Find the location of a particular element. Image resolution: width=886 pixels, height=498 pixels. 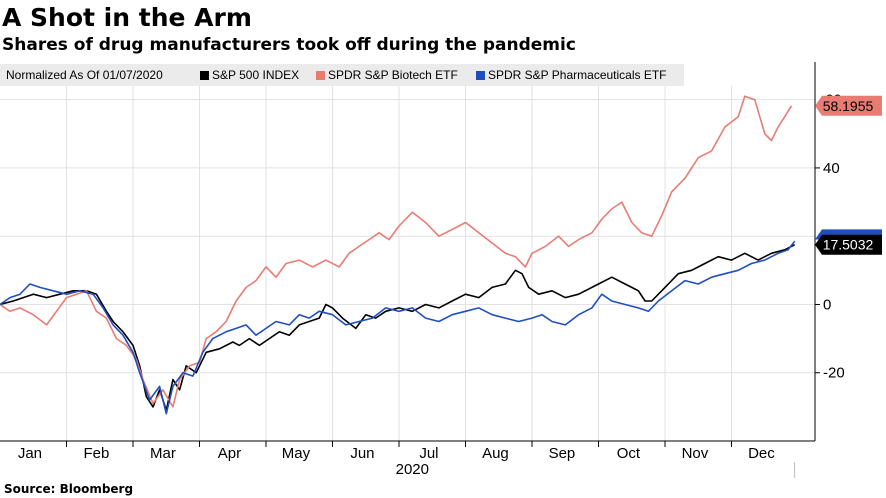

x-tick-label-jan: Jan is located at coordinates (30, 453).